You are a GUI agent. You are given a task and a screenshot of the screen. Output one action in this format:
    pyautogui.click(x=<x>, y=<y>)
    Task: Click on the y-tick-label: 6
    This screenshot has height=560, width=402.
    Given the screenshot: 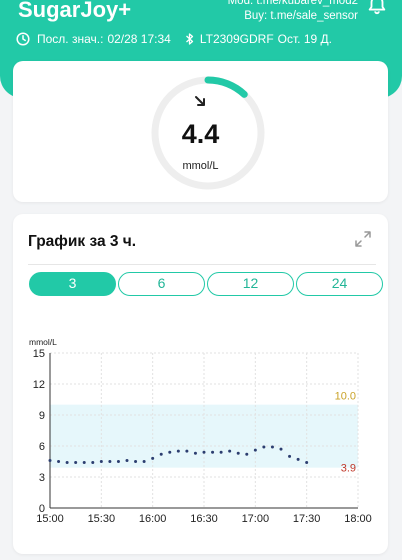 What is the action you would take?
    pyautogui.click(x=42, y=447)
    